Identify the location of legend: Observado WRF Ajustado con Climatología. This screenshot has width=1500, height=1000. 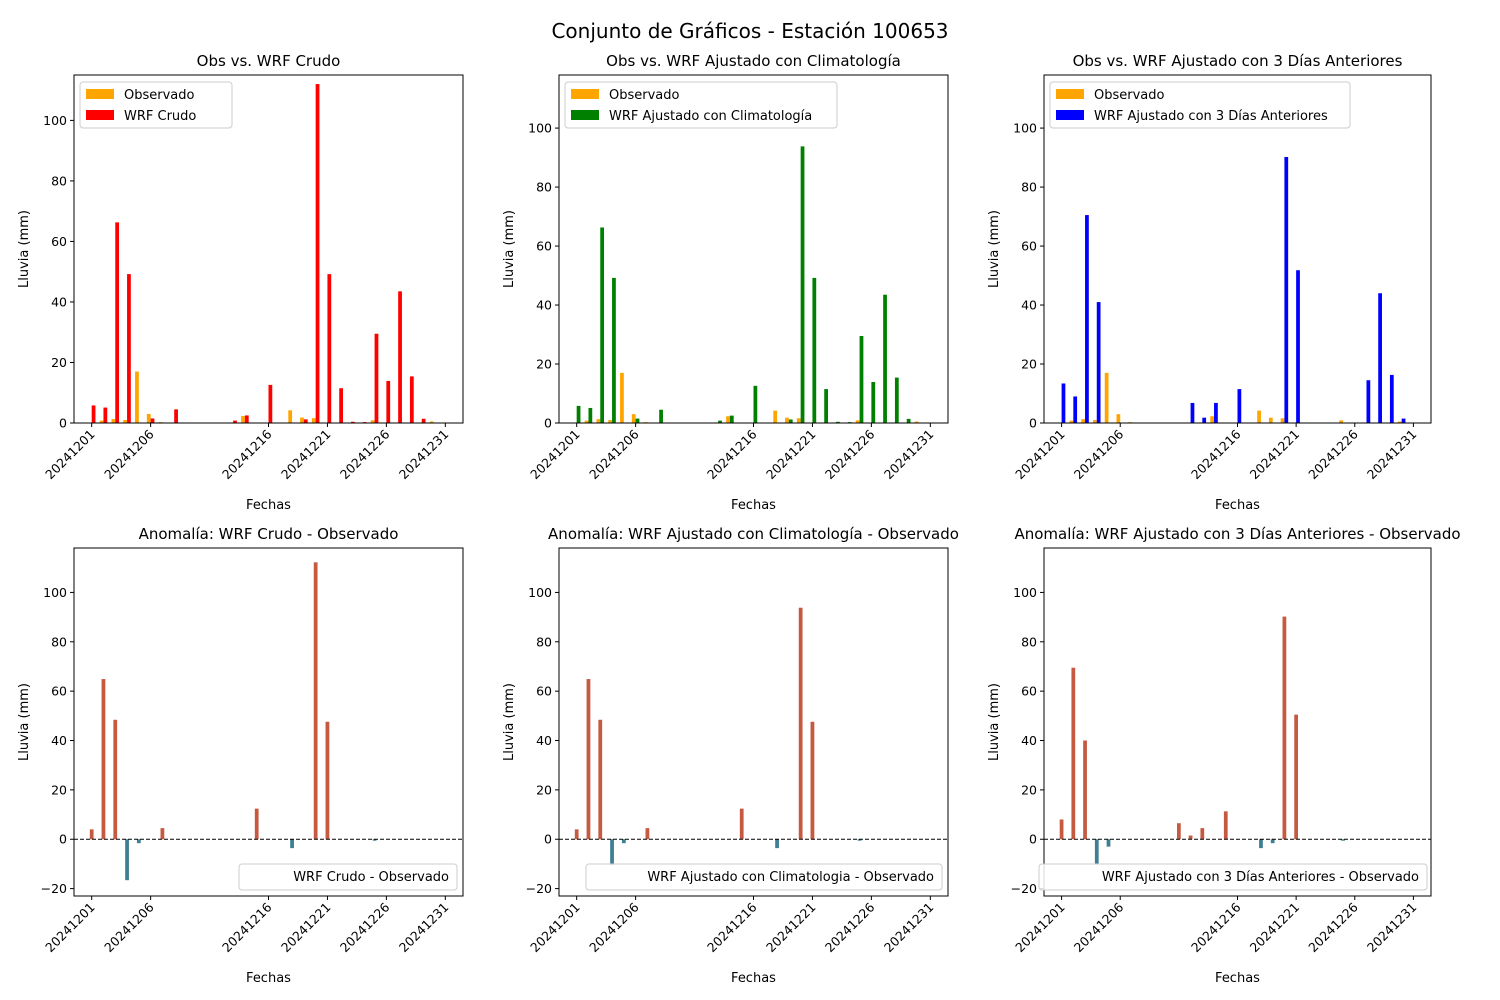
(701, 105).